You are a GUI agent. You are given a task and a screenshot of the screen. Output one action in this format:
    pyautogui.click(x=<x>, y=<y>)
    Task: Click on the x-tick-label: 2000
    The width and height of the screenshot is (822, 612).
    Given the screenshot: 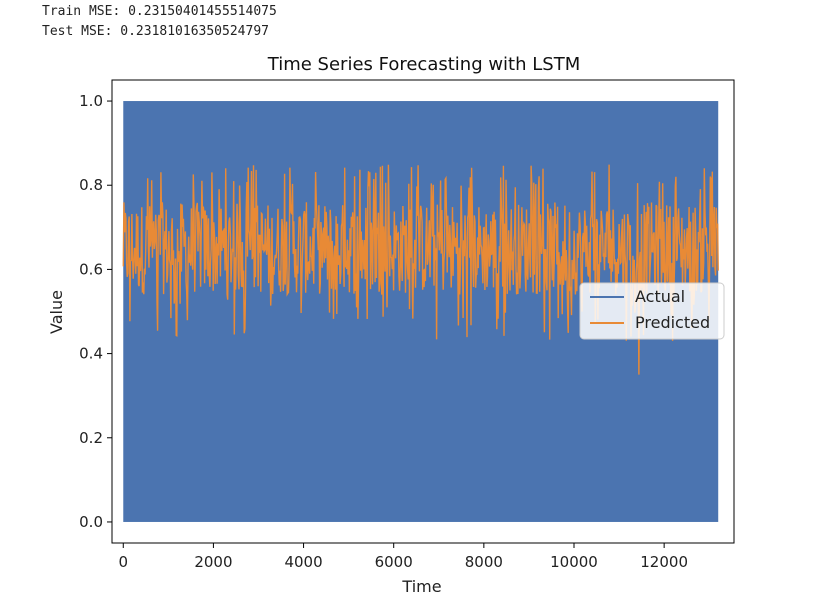 What is the action you would take?
    pyautogui.click(x=213, y=562)
    